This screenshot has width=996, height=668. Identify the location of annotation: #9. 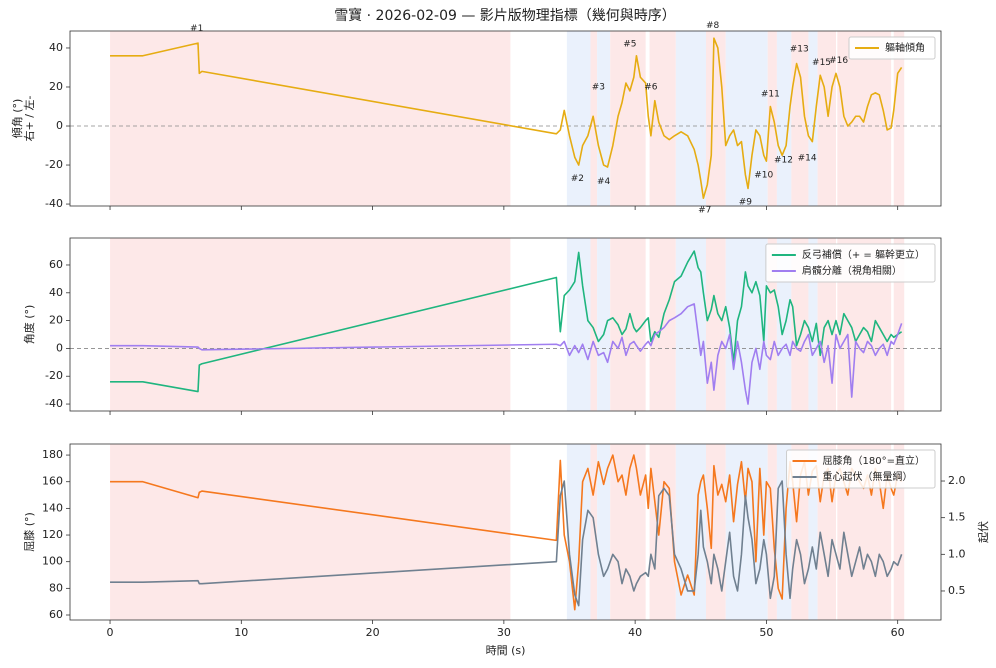
(746, 203).